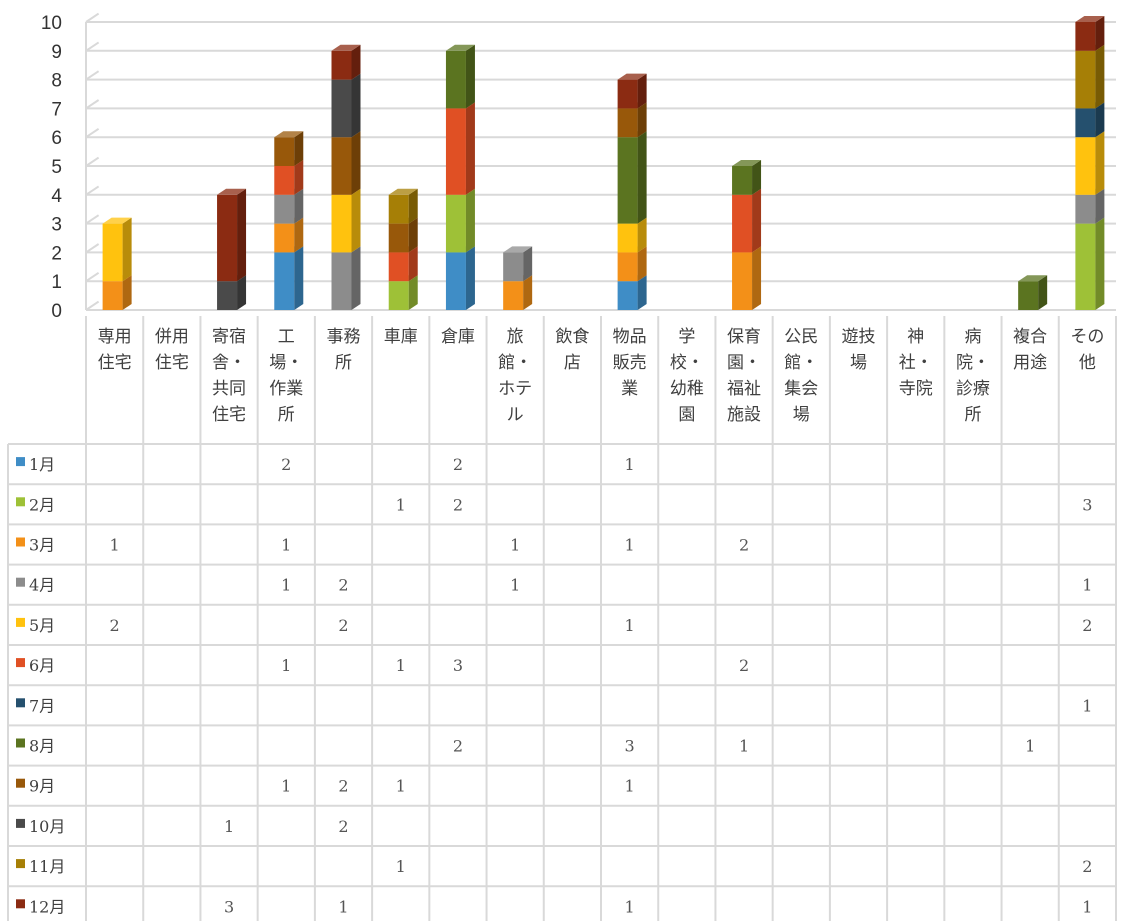  I want to click on category-label: 業, so click(629, 389).